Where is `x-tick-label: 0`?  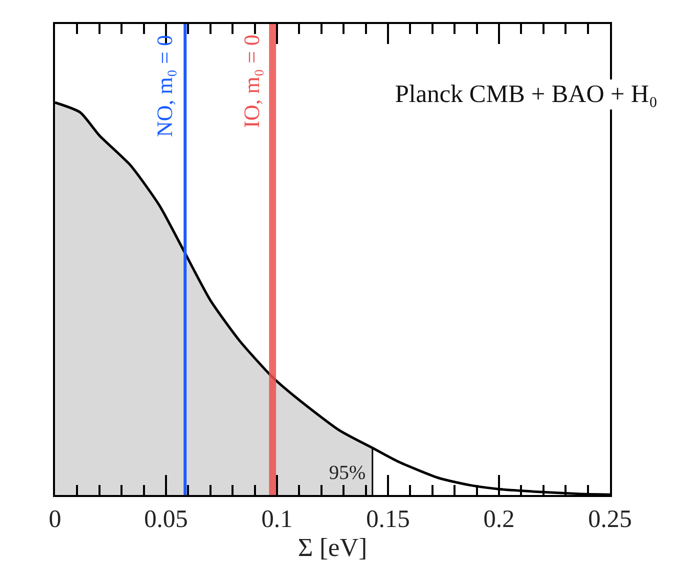
x-tick-label: 0 is located at coordinates (55, 519).